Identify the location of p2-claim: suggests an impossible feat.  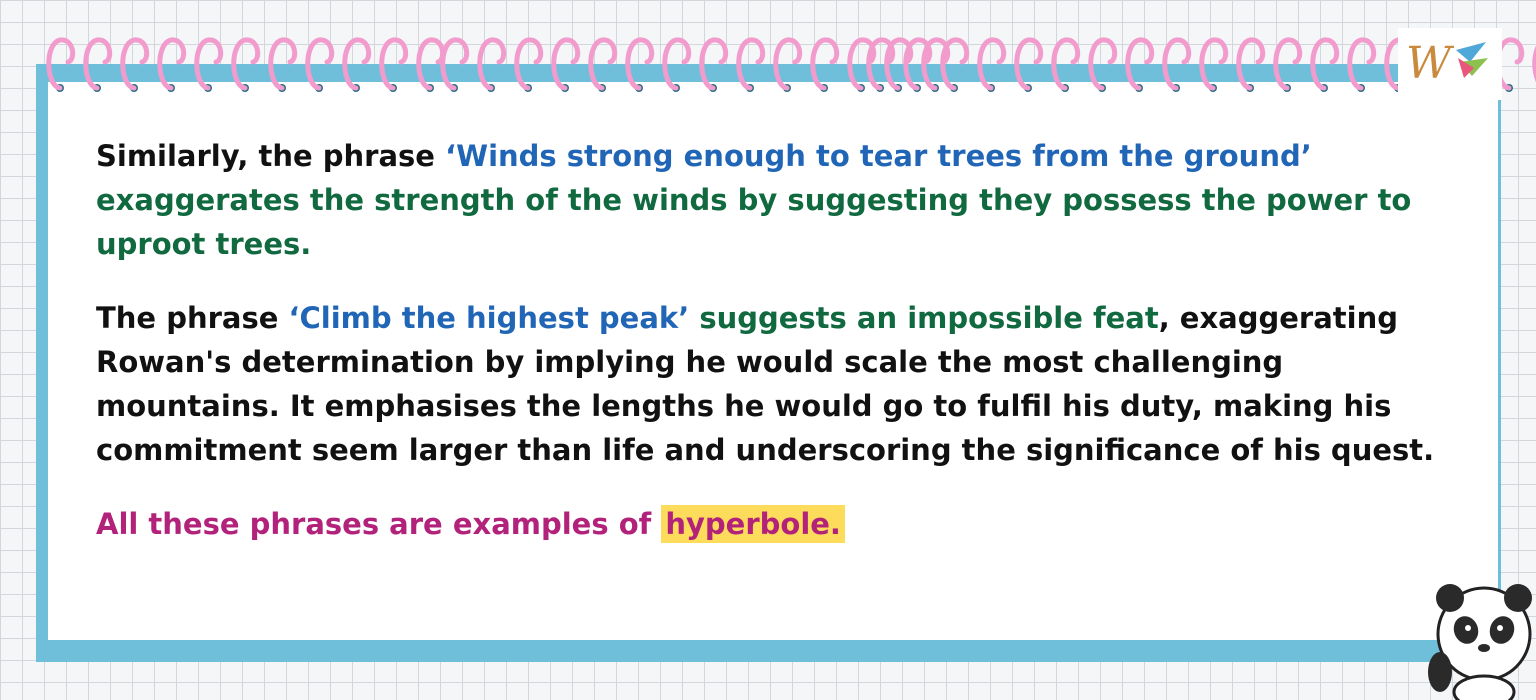
(924, 318).